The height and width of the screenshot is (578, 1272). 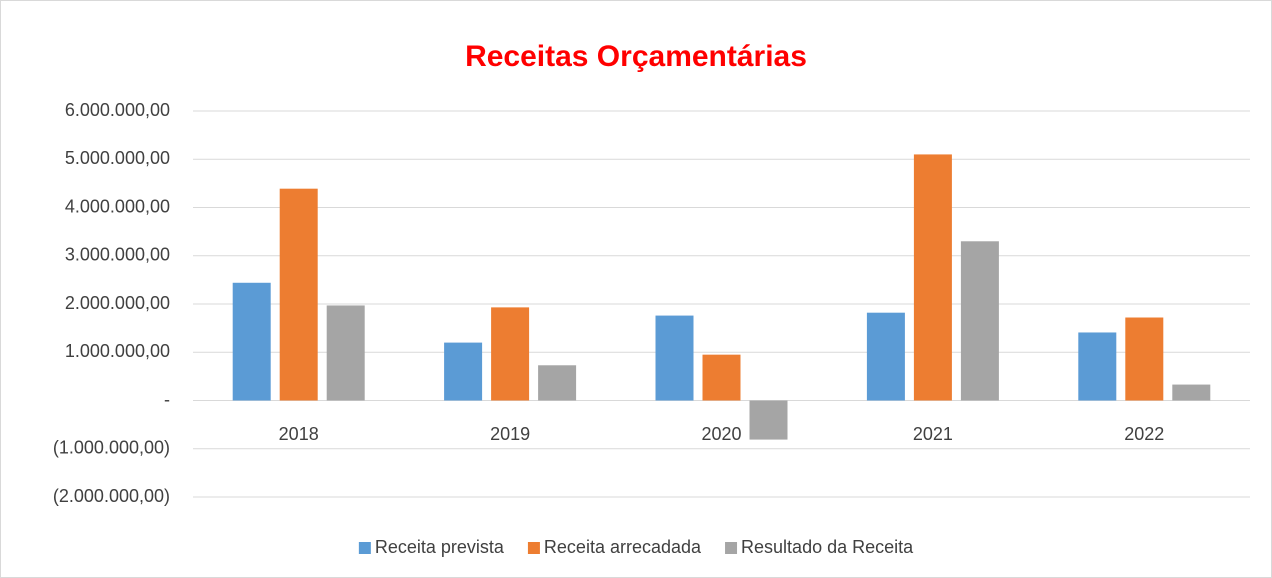 What do you see at coordinates (827, 547) in the screenshot?
I see `legend-label: Resultado da Receita` at bounding box center [827, 547].